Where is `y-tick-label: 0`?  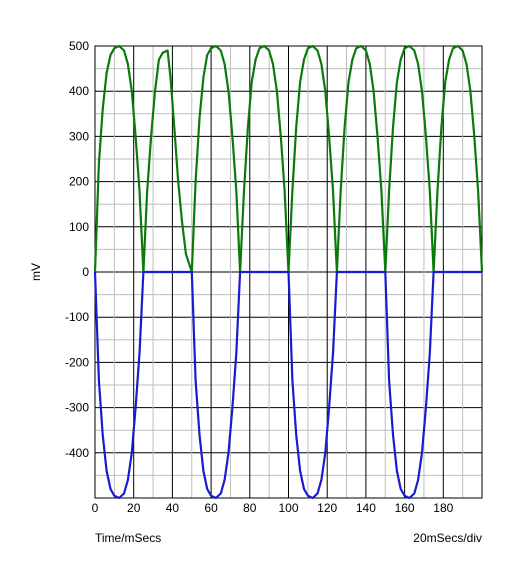
y-tick-label: 0 is located at coordinates (85, 272).